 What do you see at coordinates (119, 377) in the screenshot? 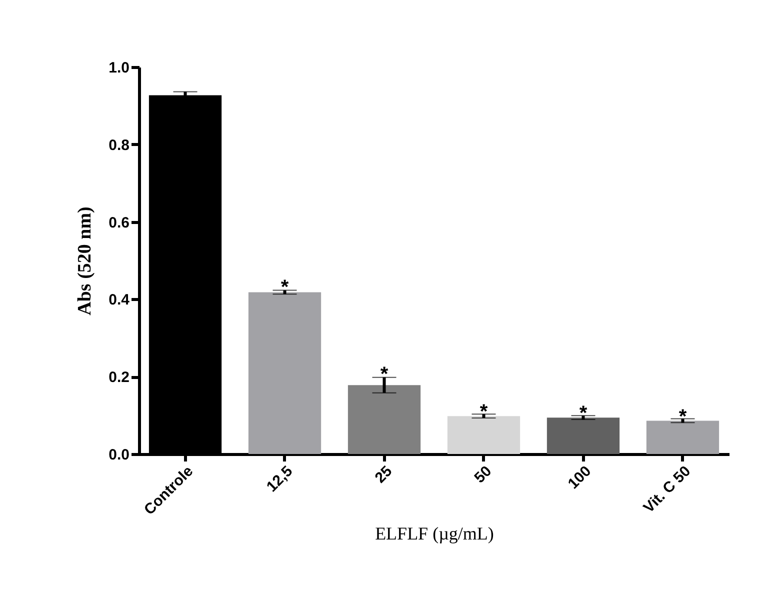
I see `y-tick-label: 0.2` at bounding box center [119, 377].